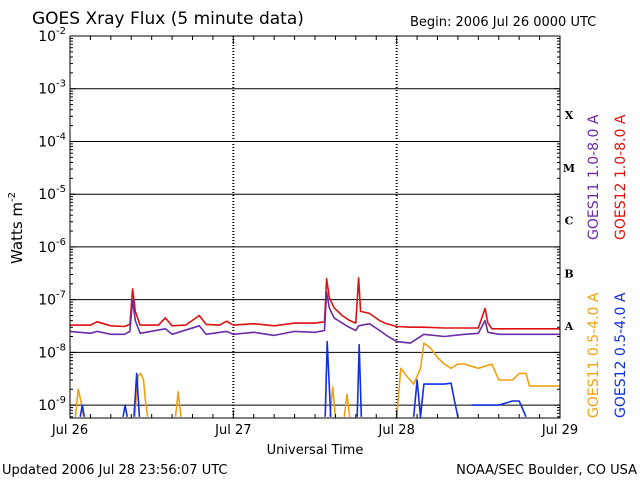  Describe the element at coordinates (52, 193) in the screenshot. I see `y-tick-label: 10⁻⁵` at that location.